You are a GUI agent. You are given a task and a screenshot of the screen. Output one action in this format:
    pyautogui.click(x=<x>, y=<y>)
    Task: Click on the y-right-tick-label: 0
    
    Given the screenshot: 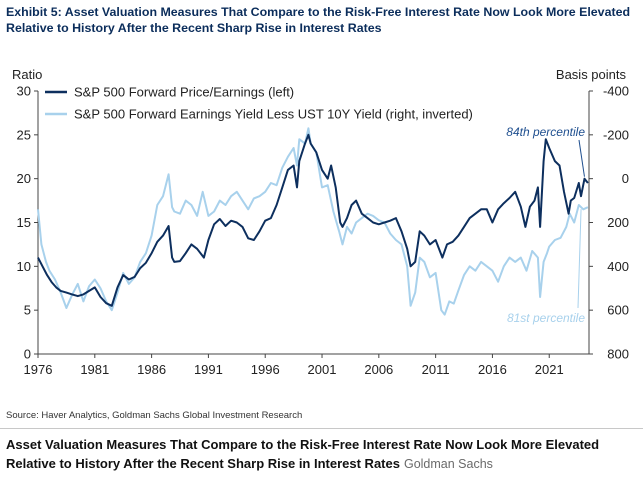 What is the action you would take?
    pyautogui.click(x=625, y=178)
    